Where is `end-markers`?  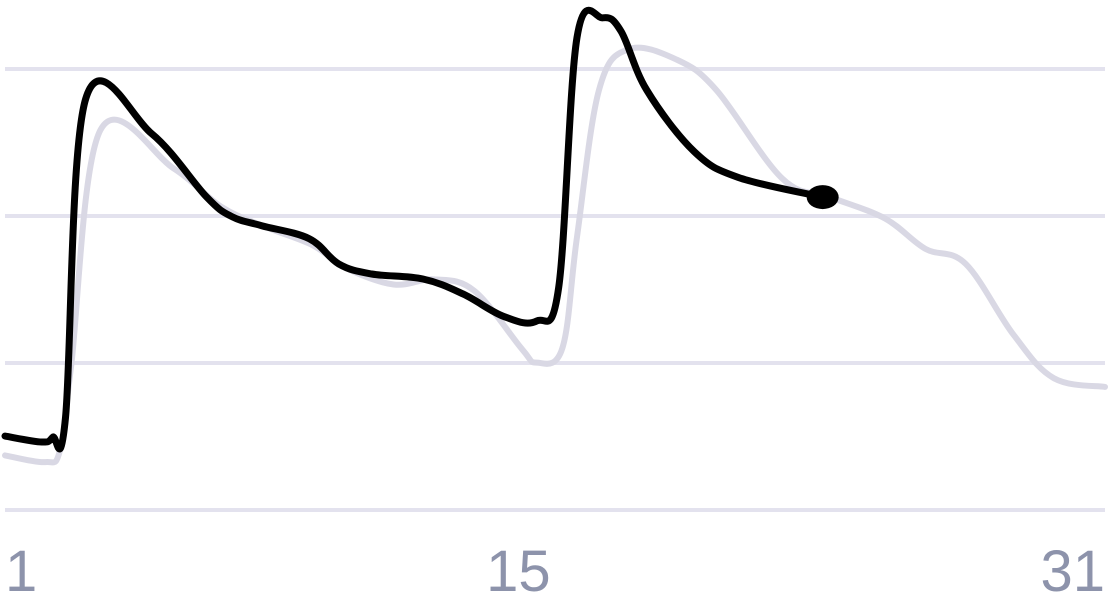
end-markers is located at coordinates (822, 197).